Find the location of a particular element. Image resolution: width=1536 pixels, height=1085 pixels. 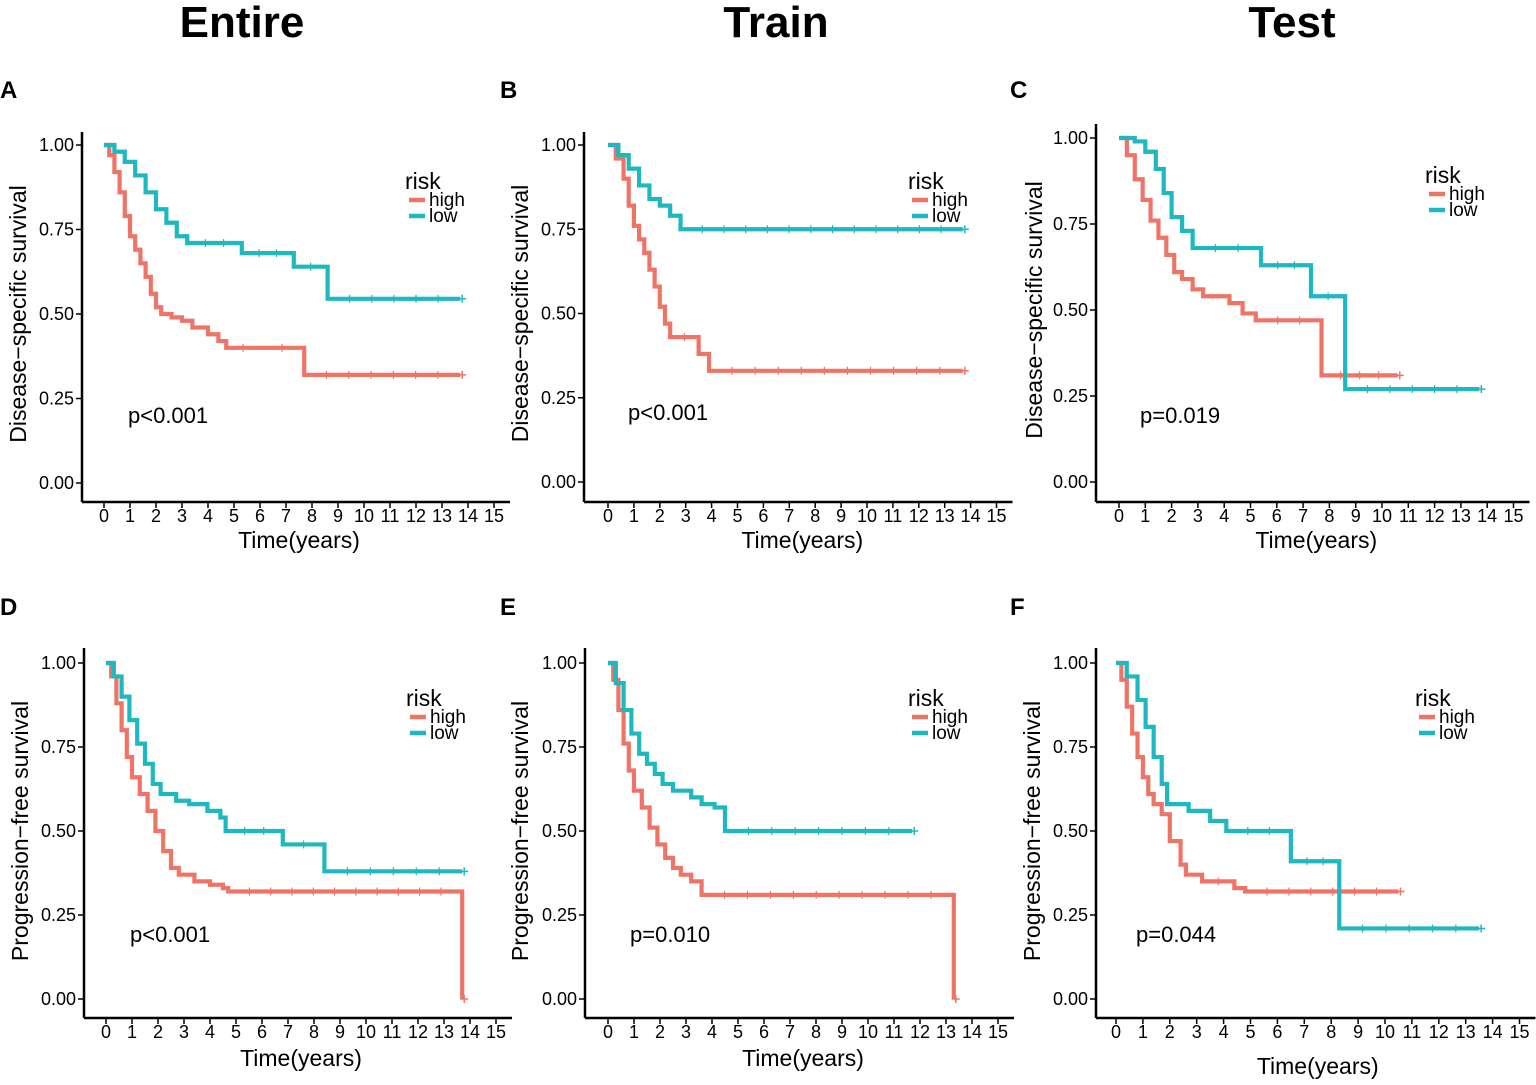

p-value: p=0.044 is located at coordinates (1176, 934).